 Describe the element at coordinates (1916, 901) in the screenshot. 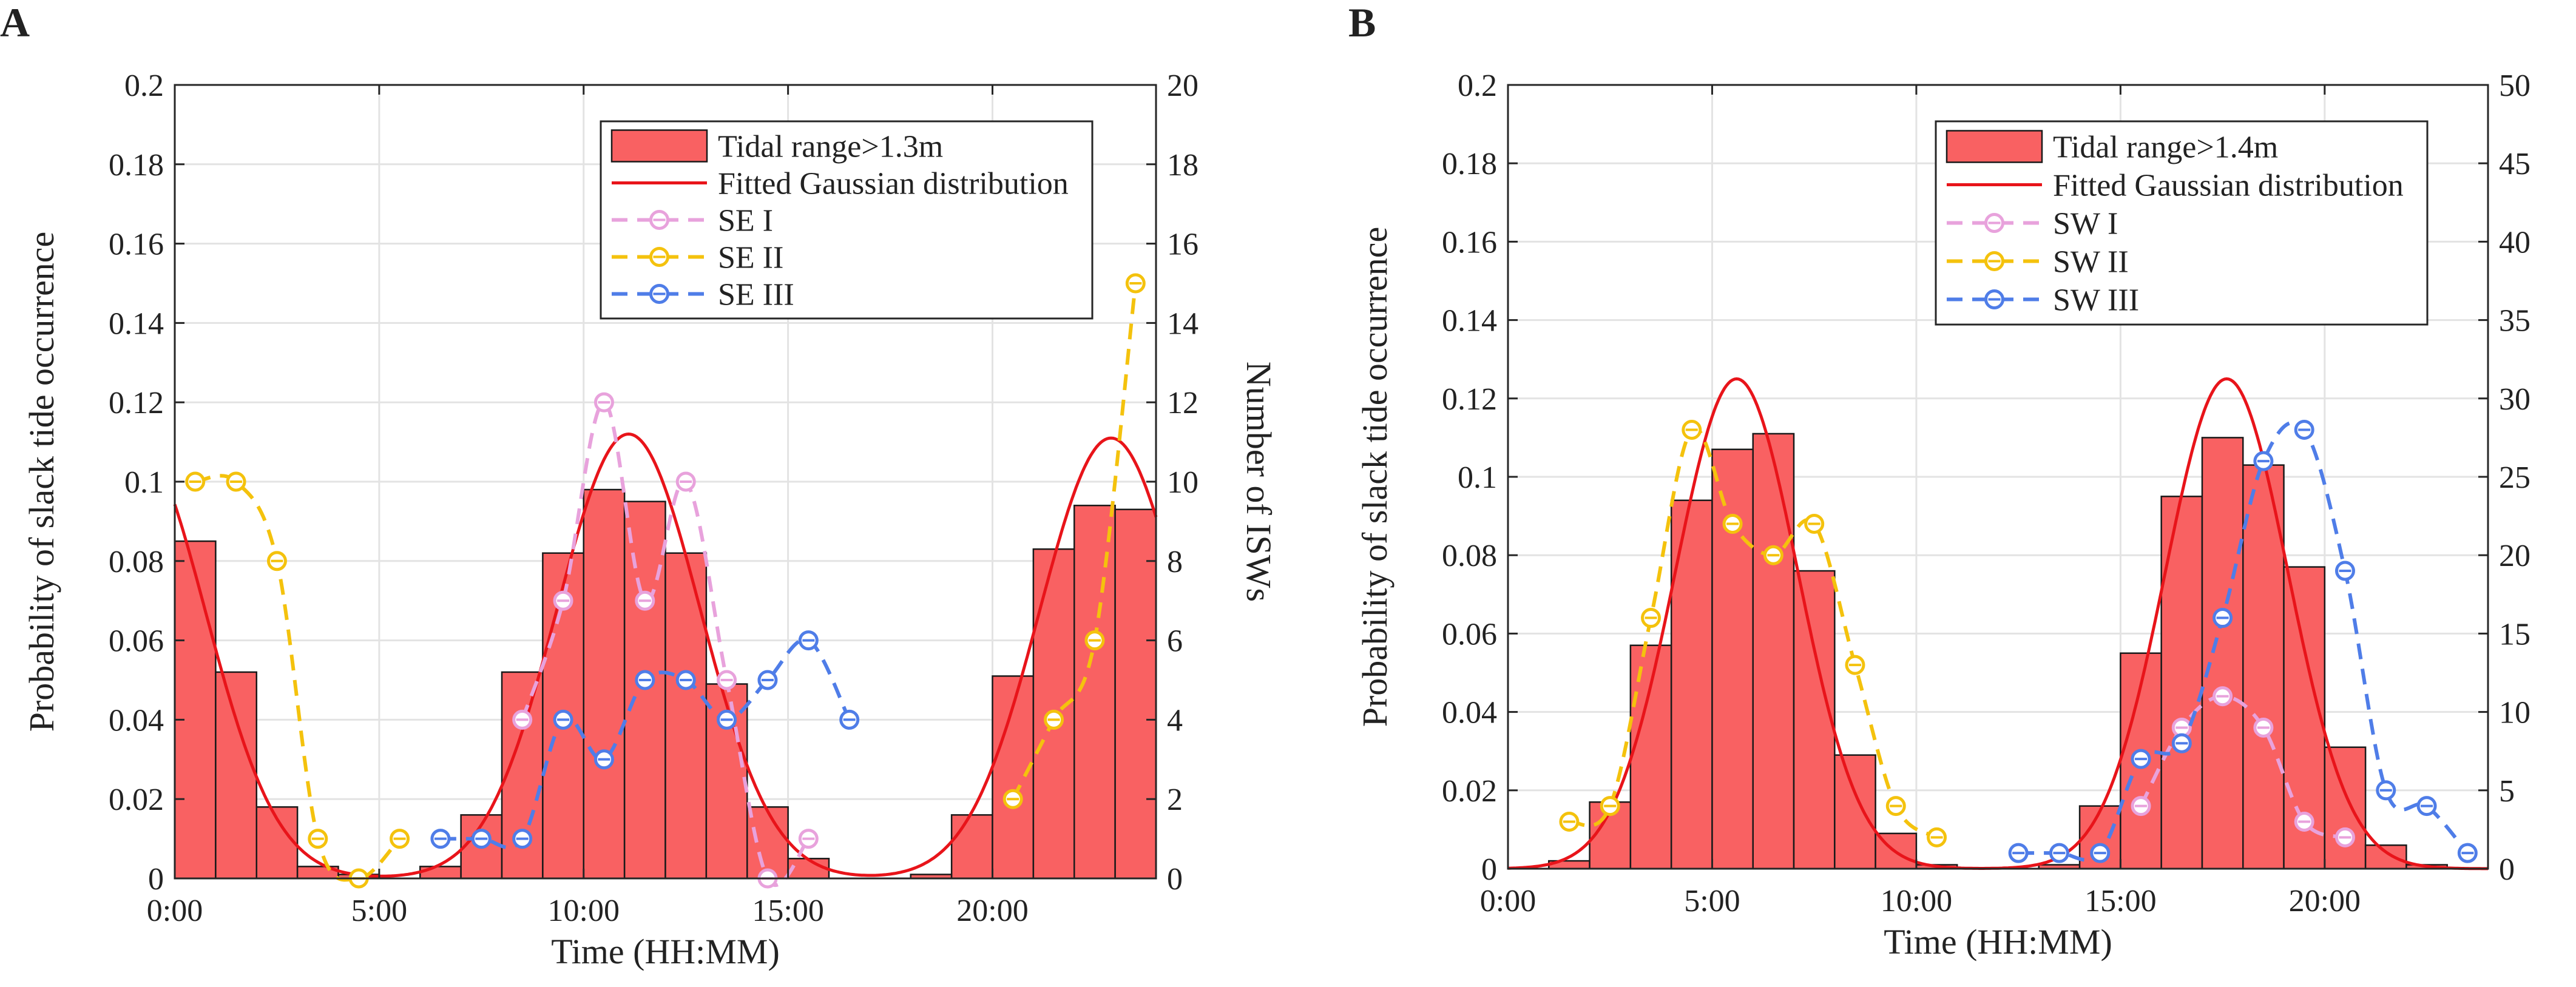

I see `panel-b-x-tick-label: 10:00` at that location.